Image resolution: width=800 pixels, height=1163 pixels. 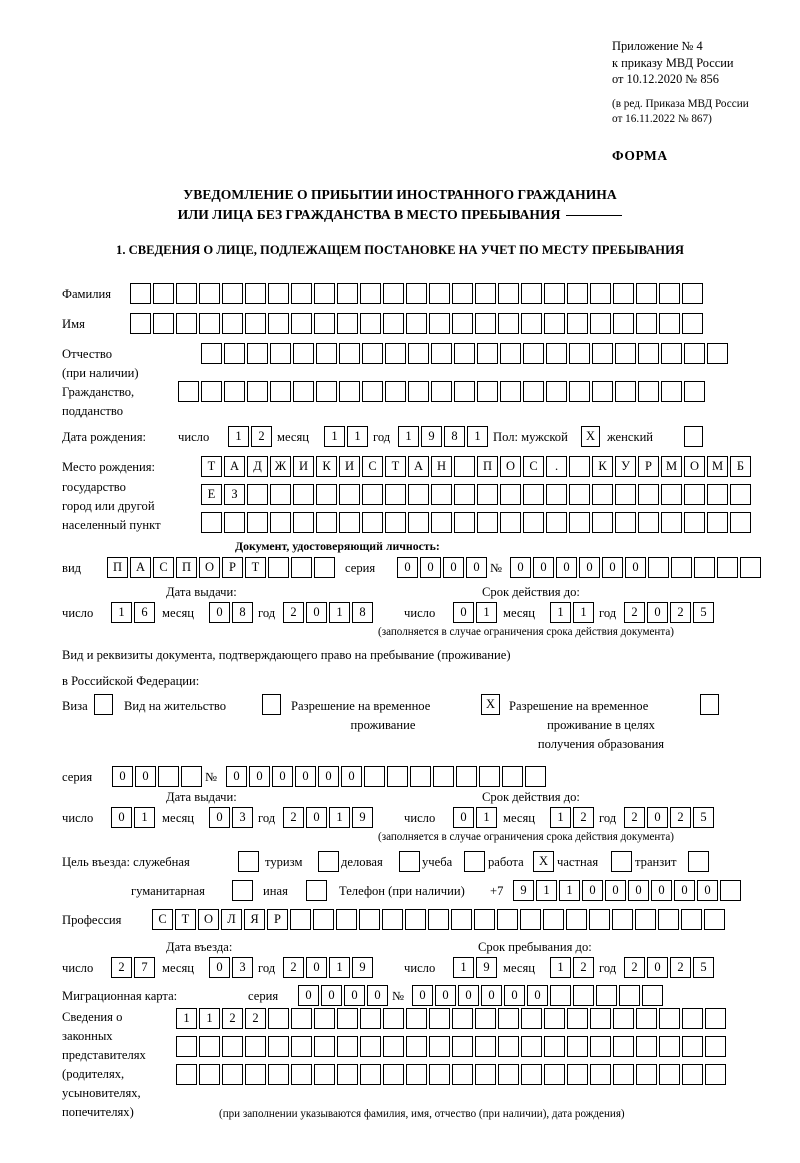 What do you see at coordinates (117, 567) in the screenshot?
I see `form-char-cell: П` at bounding box center [117, 567].